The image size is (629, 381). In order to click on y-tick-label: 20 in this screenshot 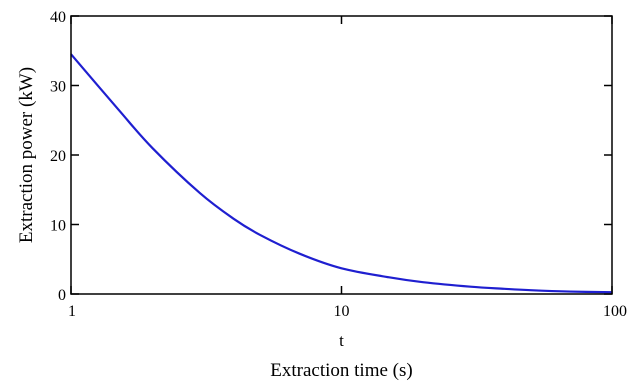, I will do `click(58, 156)`.